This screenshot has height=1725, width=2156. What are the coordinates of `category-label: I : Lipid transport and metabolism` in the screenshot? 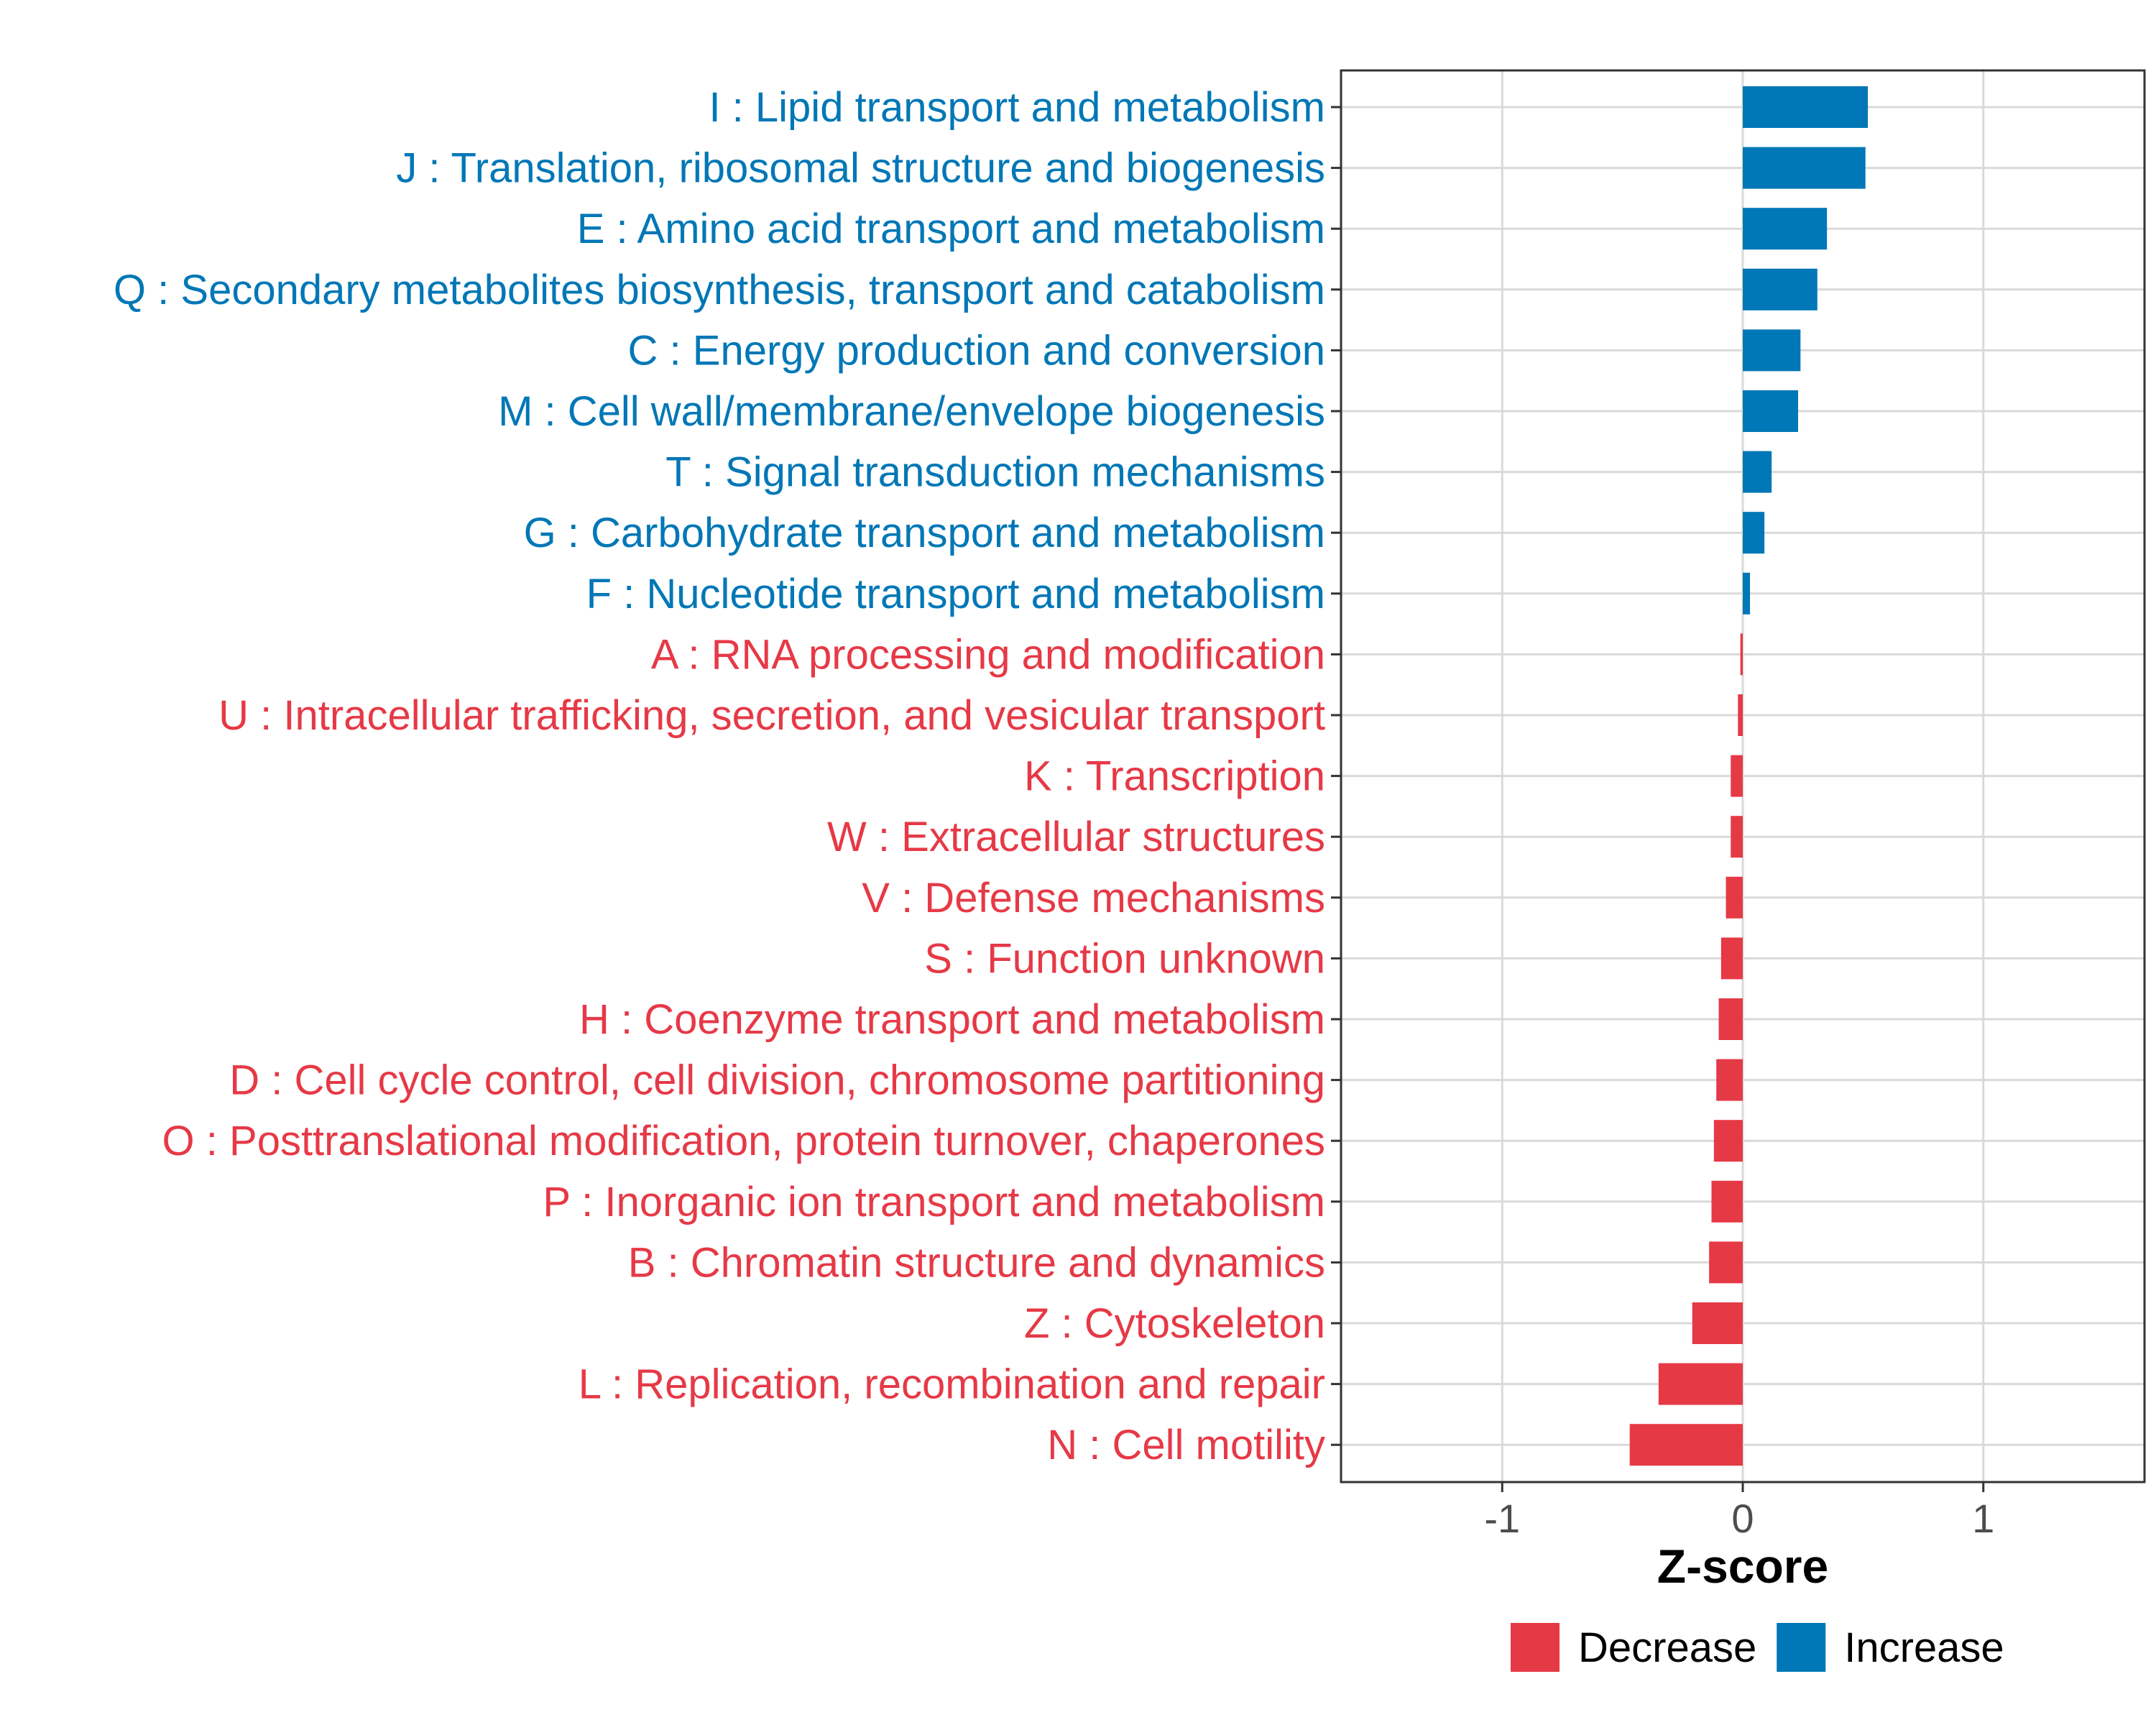 It's located at (1017, 107).